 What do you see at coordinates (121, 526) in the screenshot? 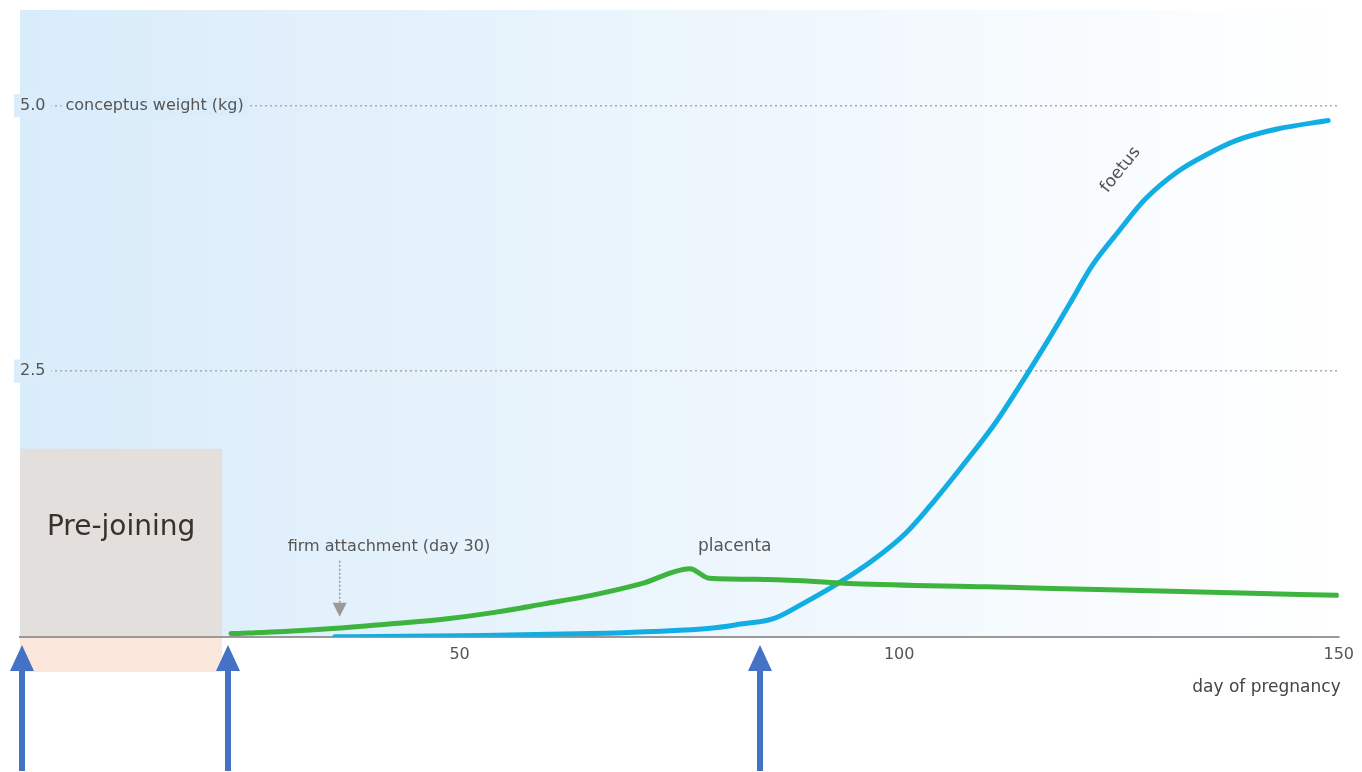
I see `band-label: Pre-joining` at bounding box center [121, 526].